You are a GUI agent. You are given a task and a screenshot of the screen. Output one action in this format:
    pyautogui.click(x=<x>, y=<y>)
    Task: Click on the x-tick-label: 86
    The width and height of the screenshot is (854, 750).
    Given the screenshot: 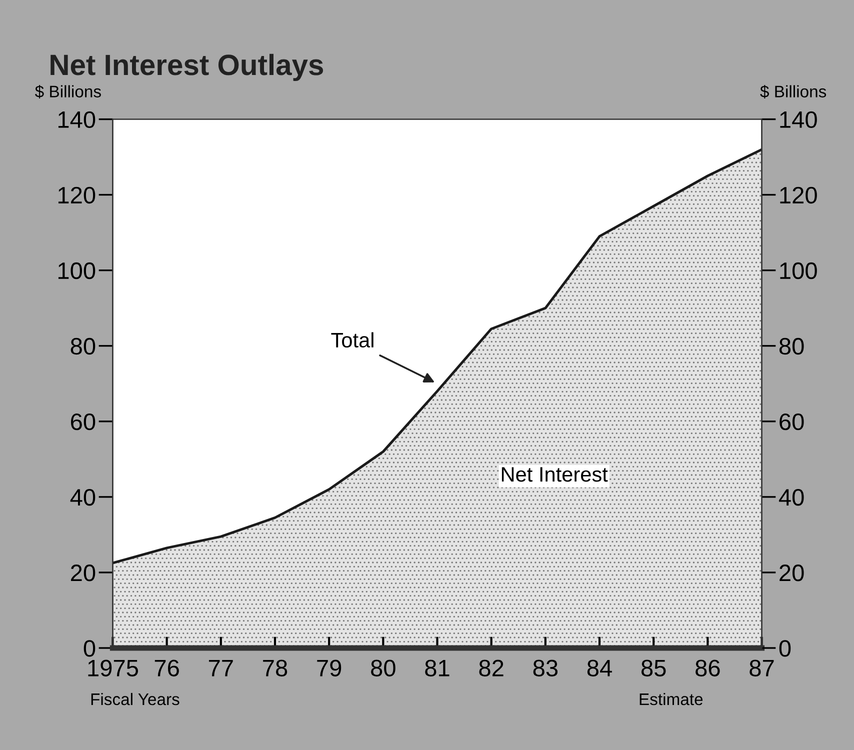 What is the action you would take?
    pyautogui.click(x=708, y=668)
    